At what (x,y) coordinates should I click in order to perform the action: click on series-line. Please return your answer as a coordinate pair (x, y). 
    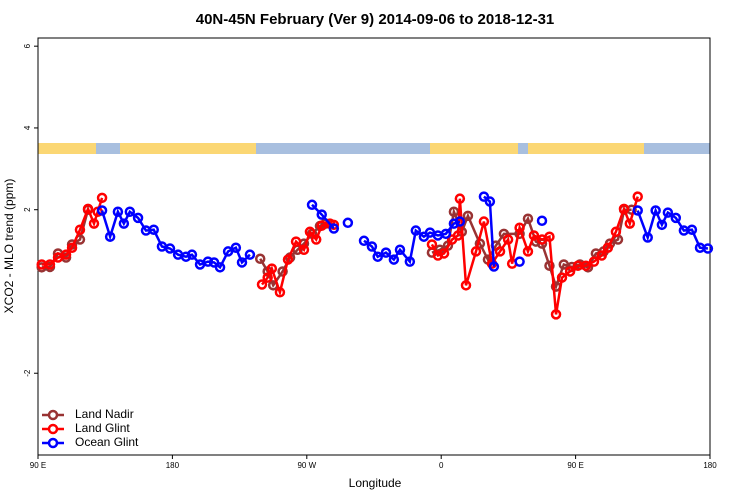
    Looking at the image, I should click on (404, 232).